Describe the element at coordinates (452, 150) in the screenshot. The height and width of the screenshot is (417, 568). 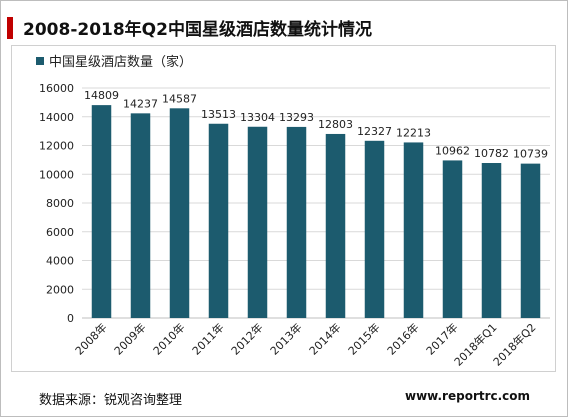
I see `data-label: 10962` at that location.